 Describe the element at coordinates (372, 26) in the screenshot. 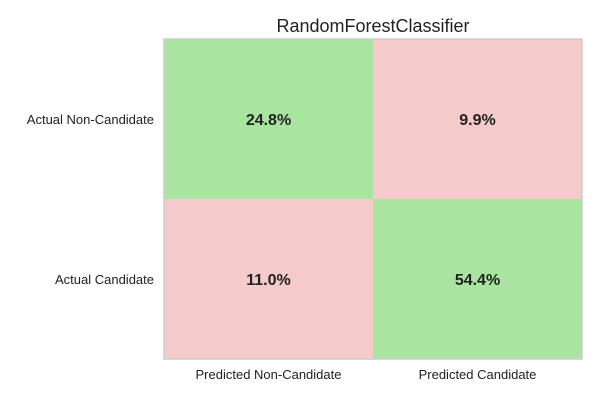

I see `chart-title: RandomForestClassifier` at that location.